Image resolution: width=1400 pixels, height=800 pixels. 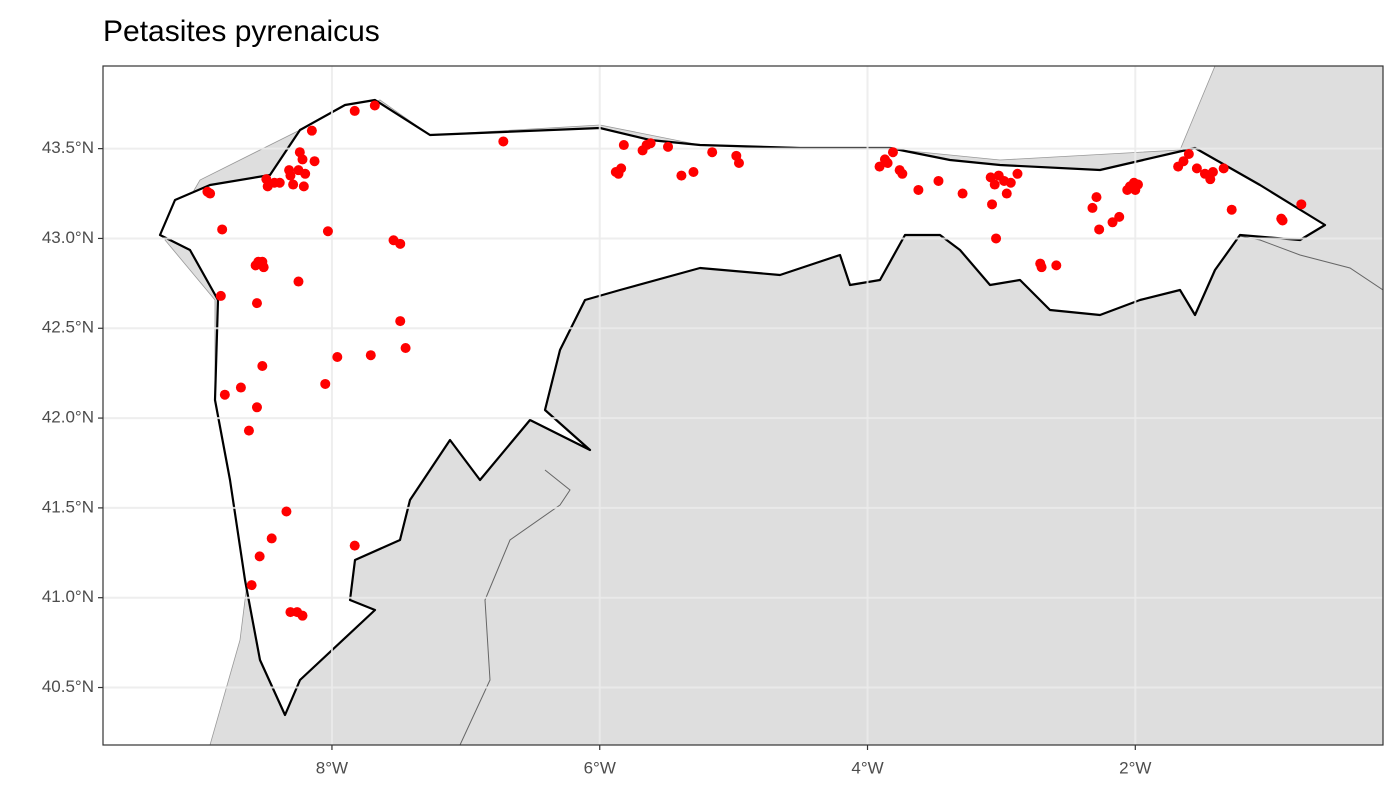 I want to click on y-tick-label: 43.0°N, so click(x=68, y=237).